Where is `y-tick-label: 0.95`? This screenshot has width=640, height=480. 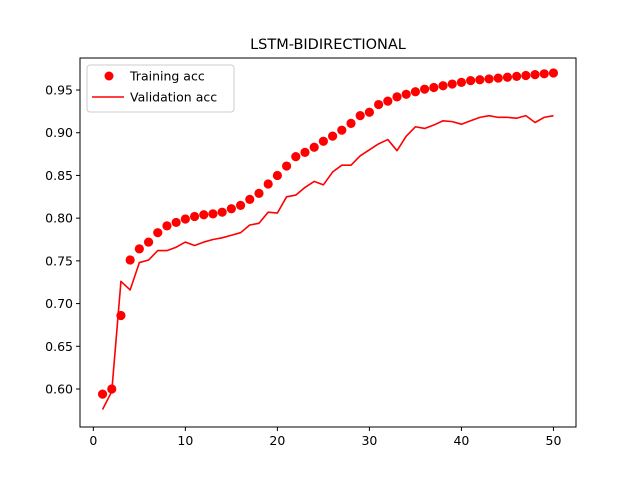
y-tick-label: 0.95 is located at coordinates (59, 90).